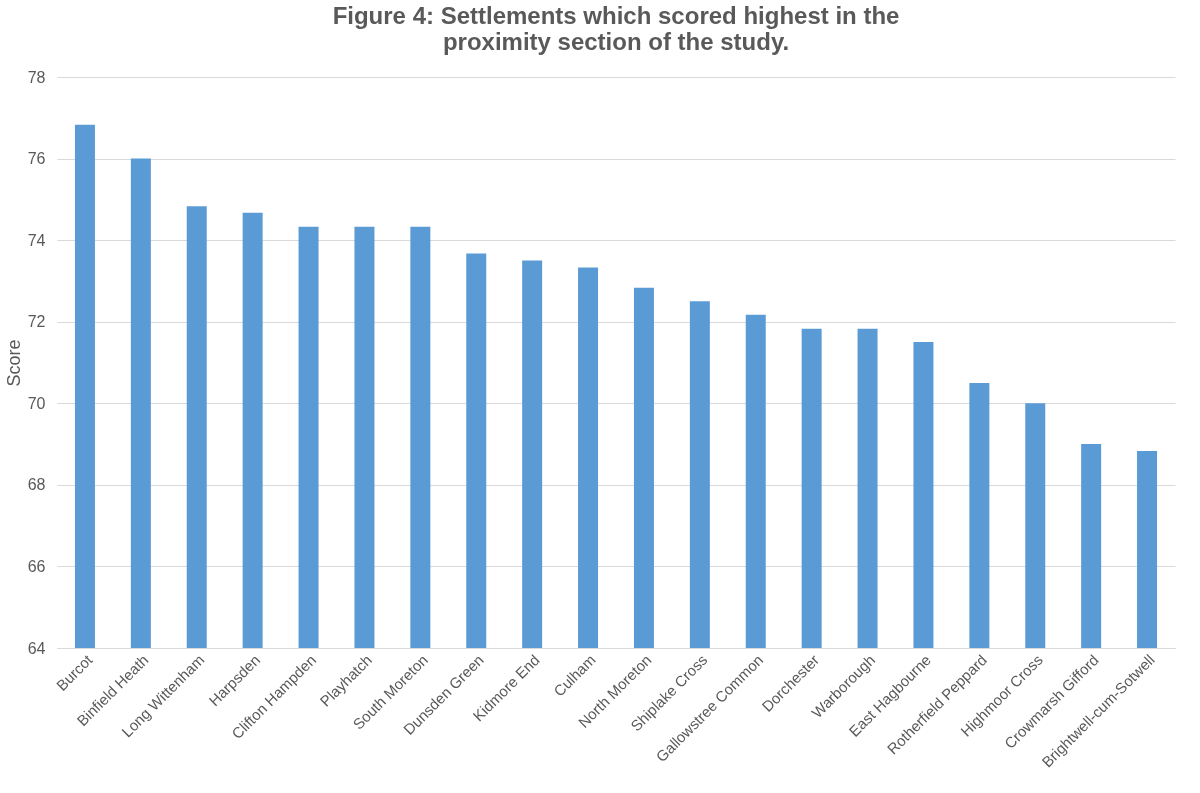  I want to click on chart-title: Figure 4: Settlements which scored highest in the proximity section of the study., so click(616, 28).